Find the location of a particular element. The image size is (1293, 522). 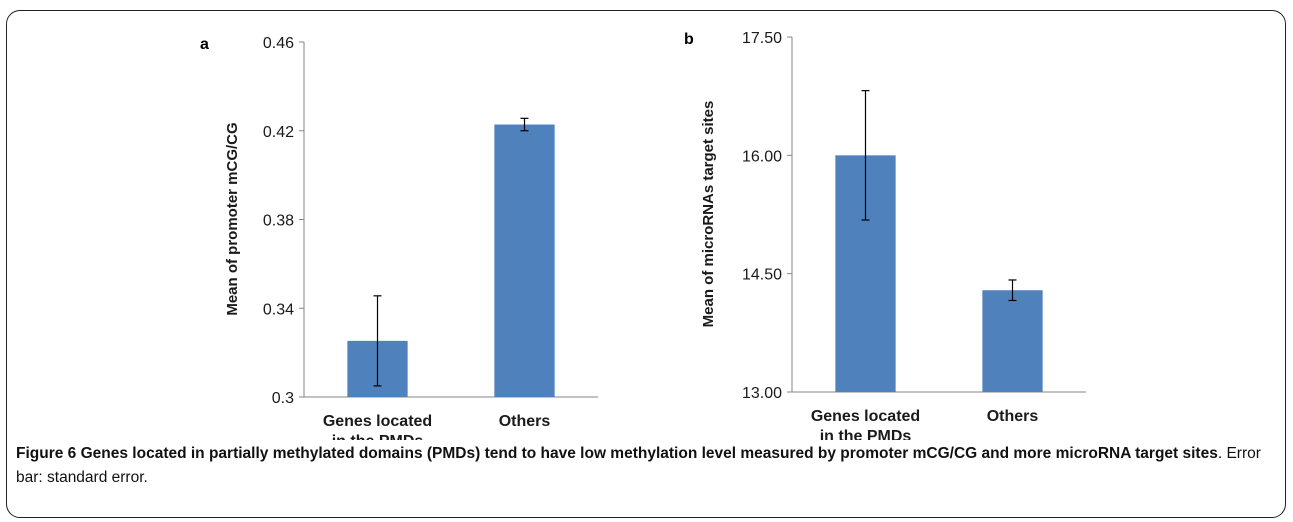

panel-a-tick-label: 0.42 is located at coordinates (278, 132).